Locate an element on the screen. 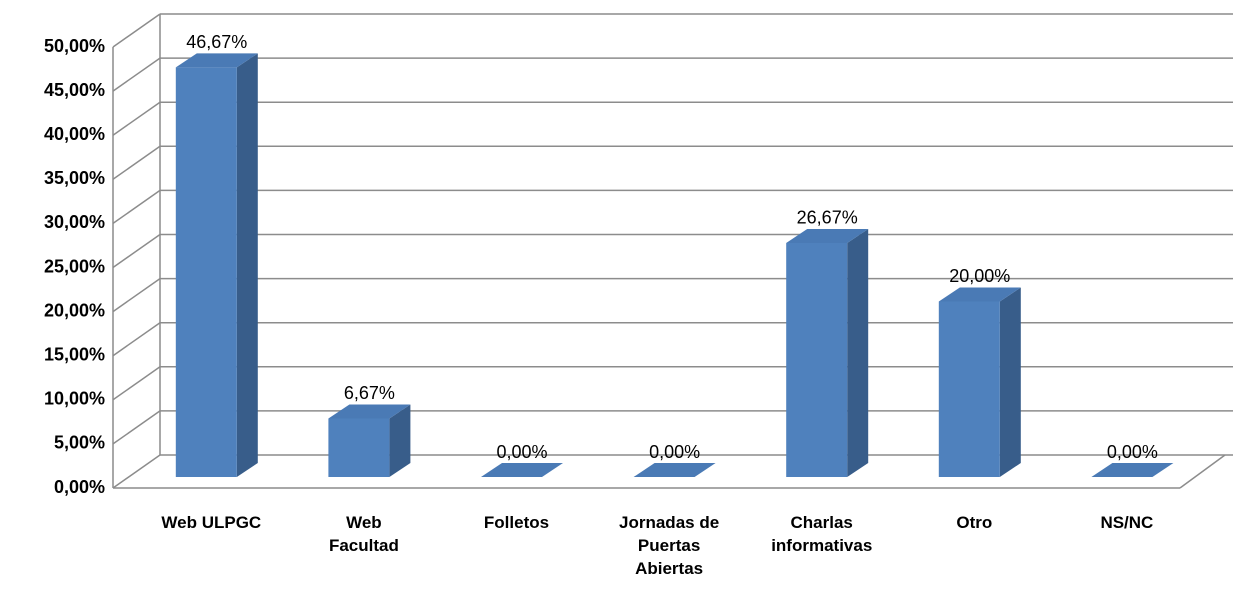 The height and width of the screenshot is (601, 1233). data-label: 6,67% is located at coordinates (369, 393).